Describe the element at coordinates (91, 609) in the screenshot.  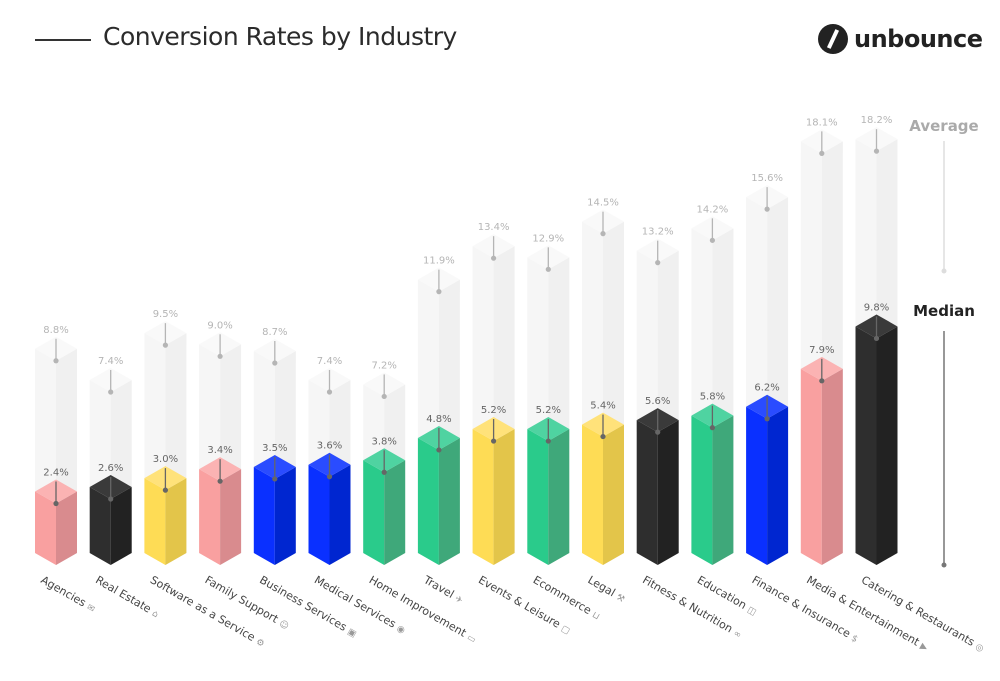
I see `megaphone-icon: ✉` at that location.